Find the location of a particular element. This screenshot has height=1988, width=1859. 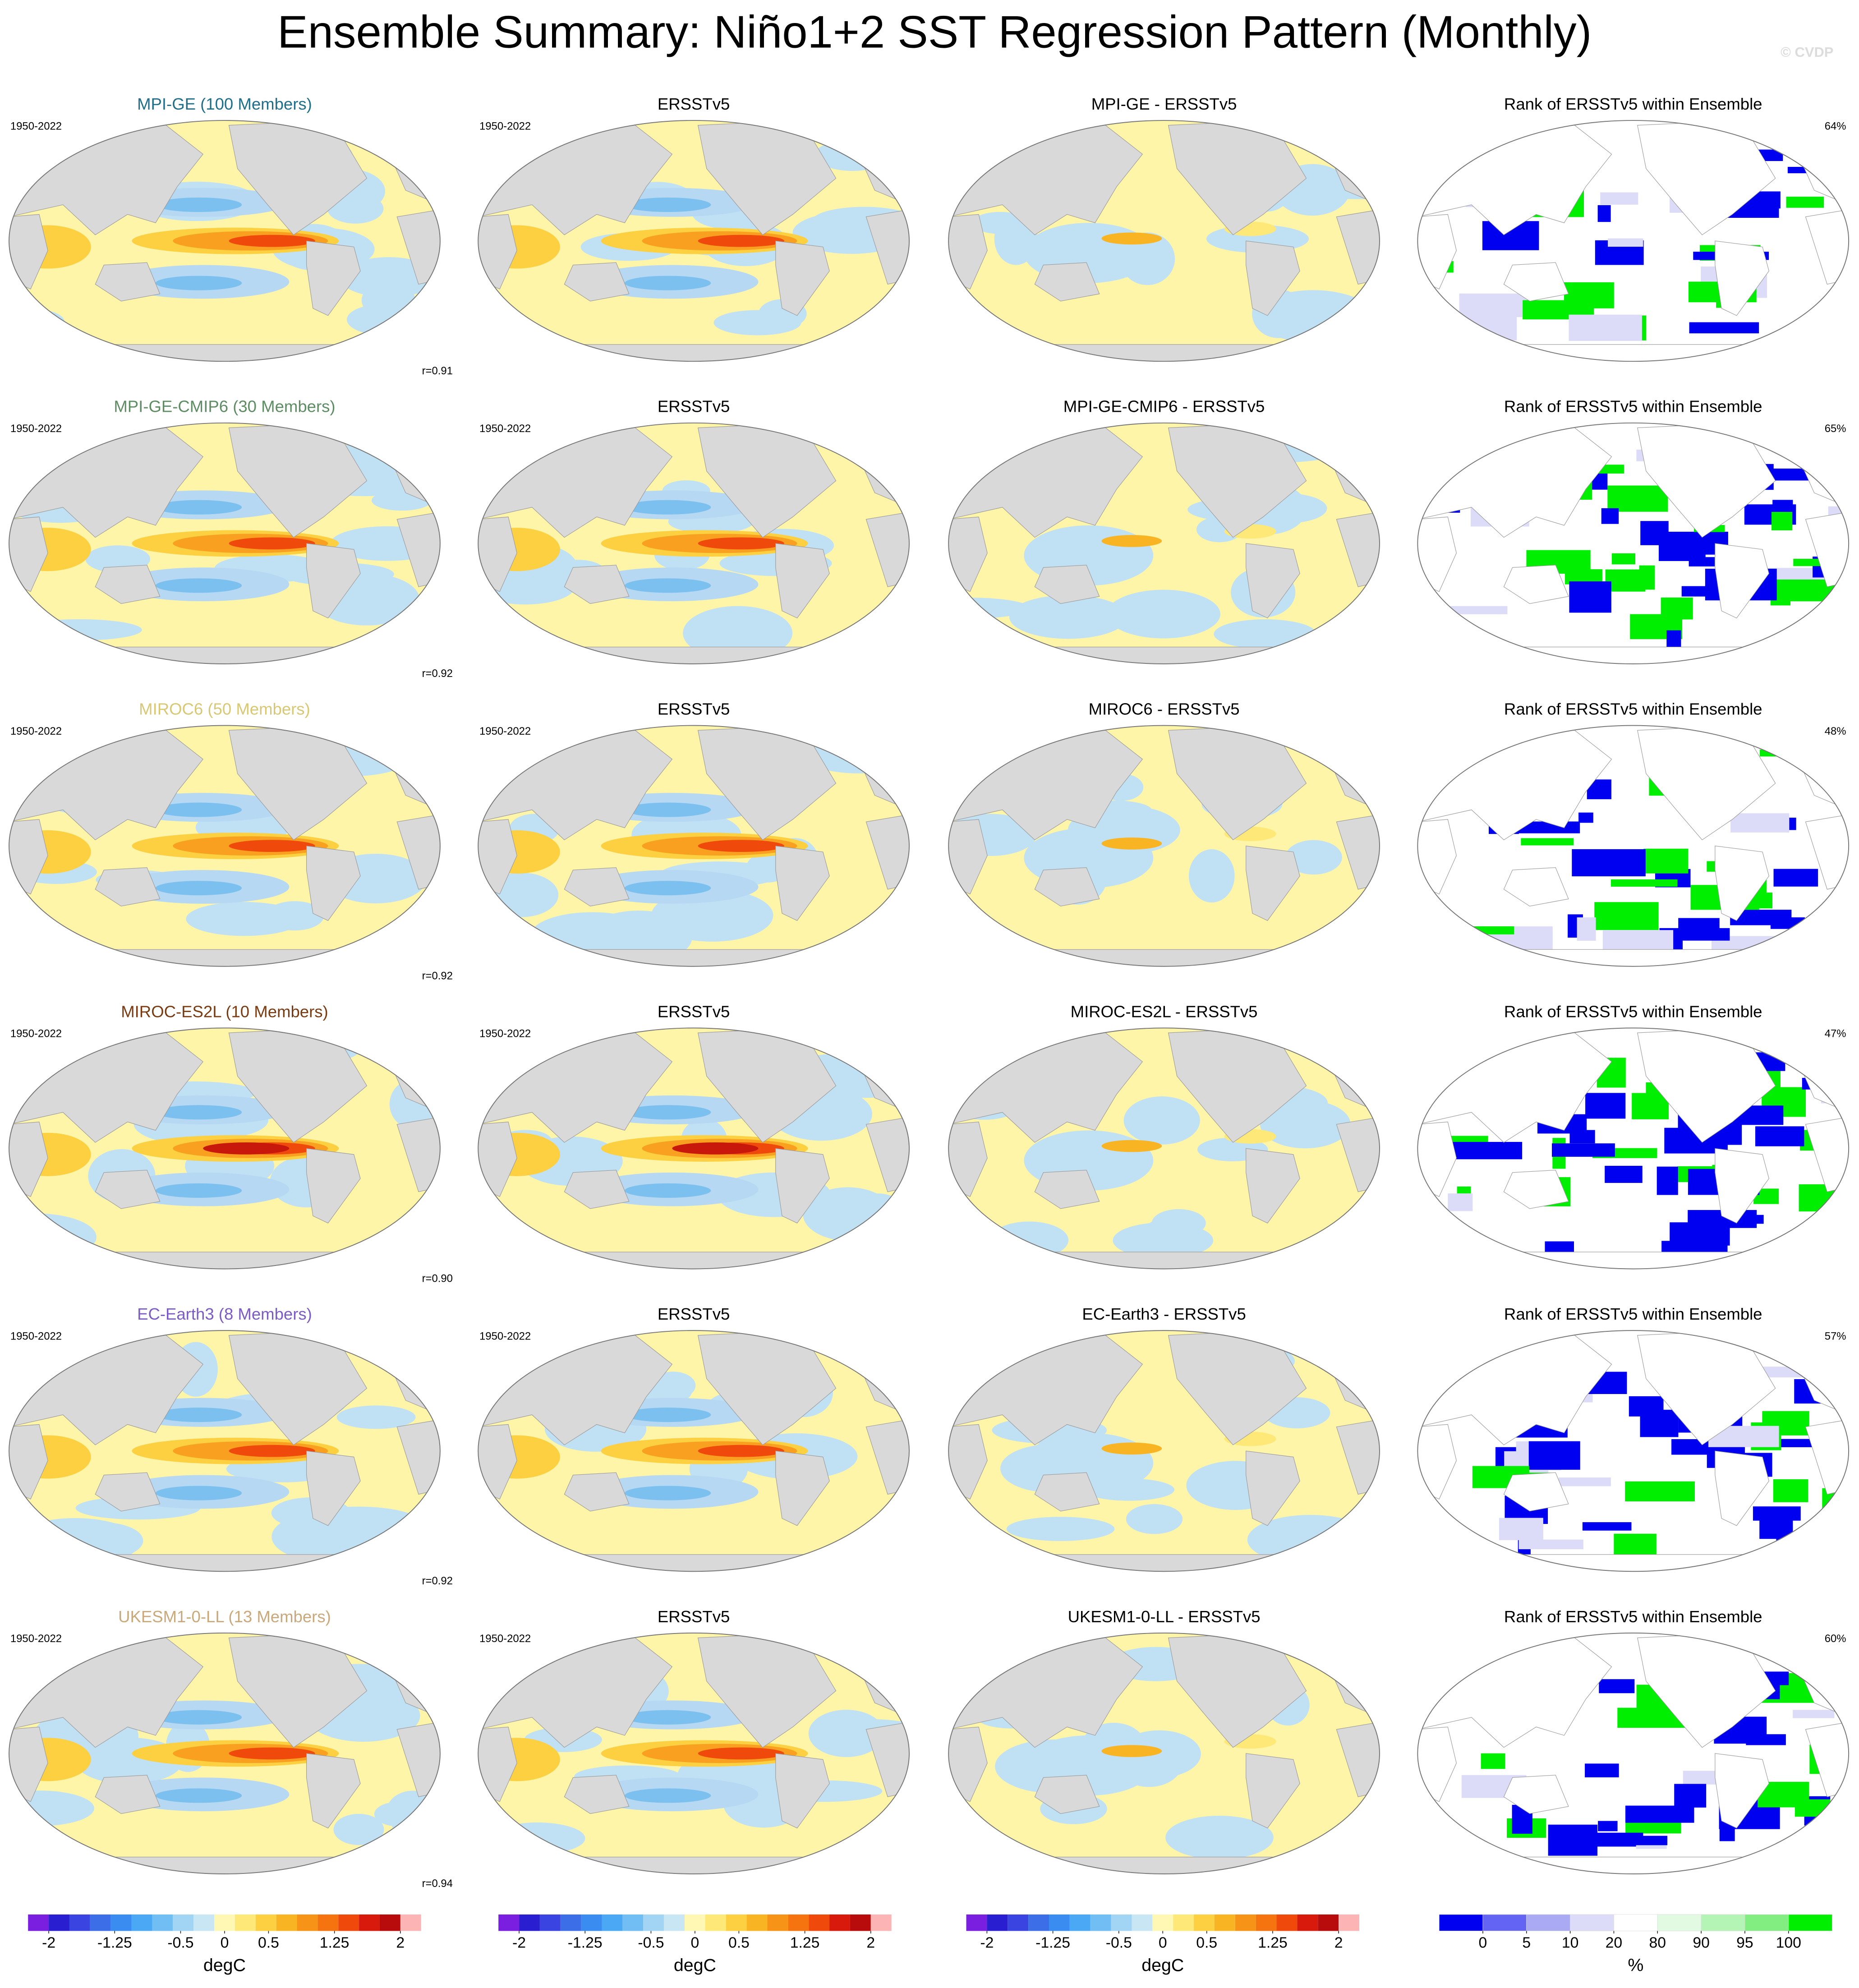

colorbar-tick-label: 0.5 is located at coordinates (739, 1943).